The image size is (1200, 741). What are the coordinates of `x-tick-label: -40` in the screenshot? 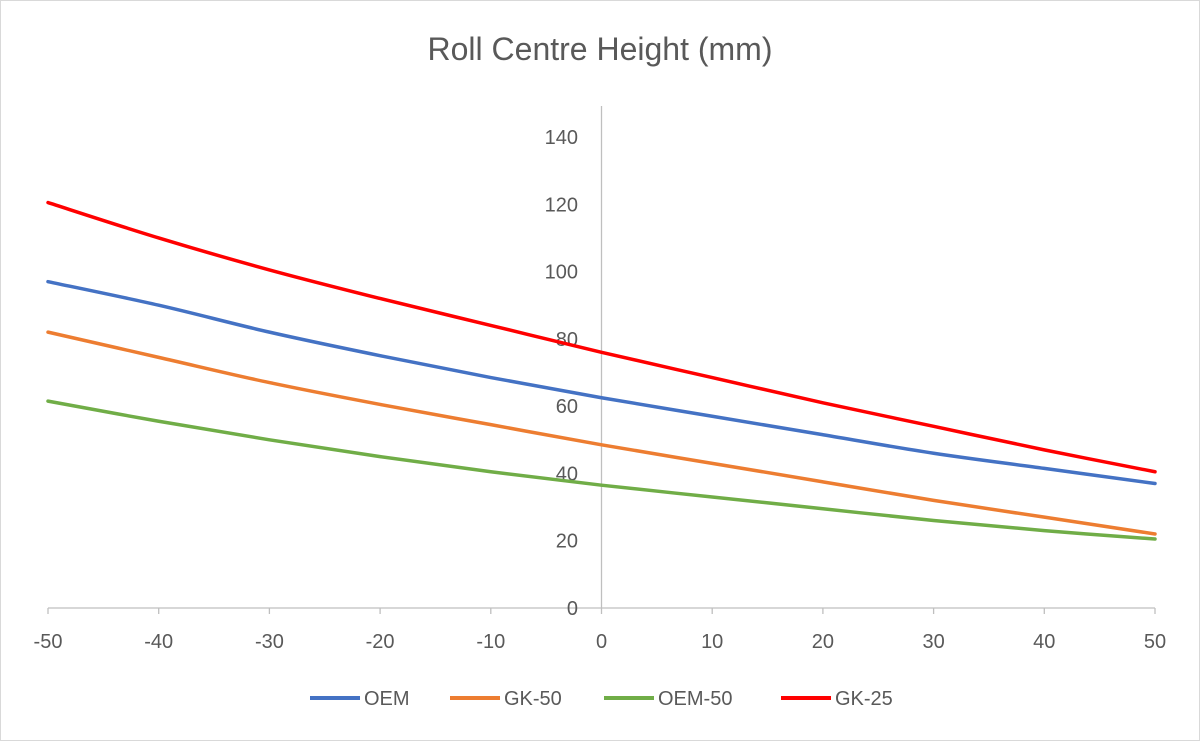 It's located at (158, 642).